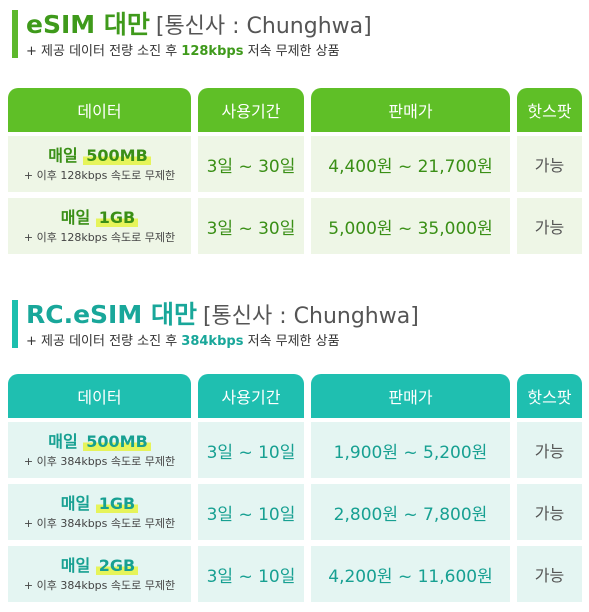 The width and height of the screenshot is (589, 612). Describe the element at coordinates (410, 512) in the screenshot. I see `table-row-price: 2,800원 ~ 7,800원` at that location.